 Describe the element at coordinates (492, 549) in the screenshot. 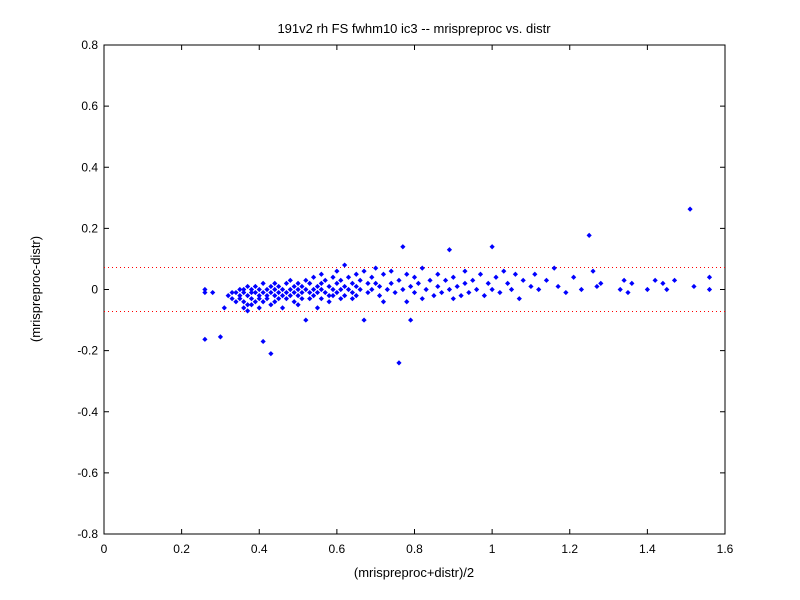

I see `x-tick-label: 1` at that location.